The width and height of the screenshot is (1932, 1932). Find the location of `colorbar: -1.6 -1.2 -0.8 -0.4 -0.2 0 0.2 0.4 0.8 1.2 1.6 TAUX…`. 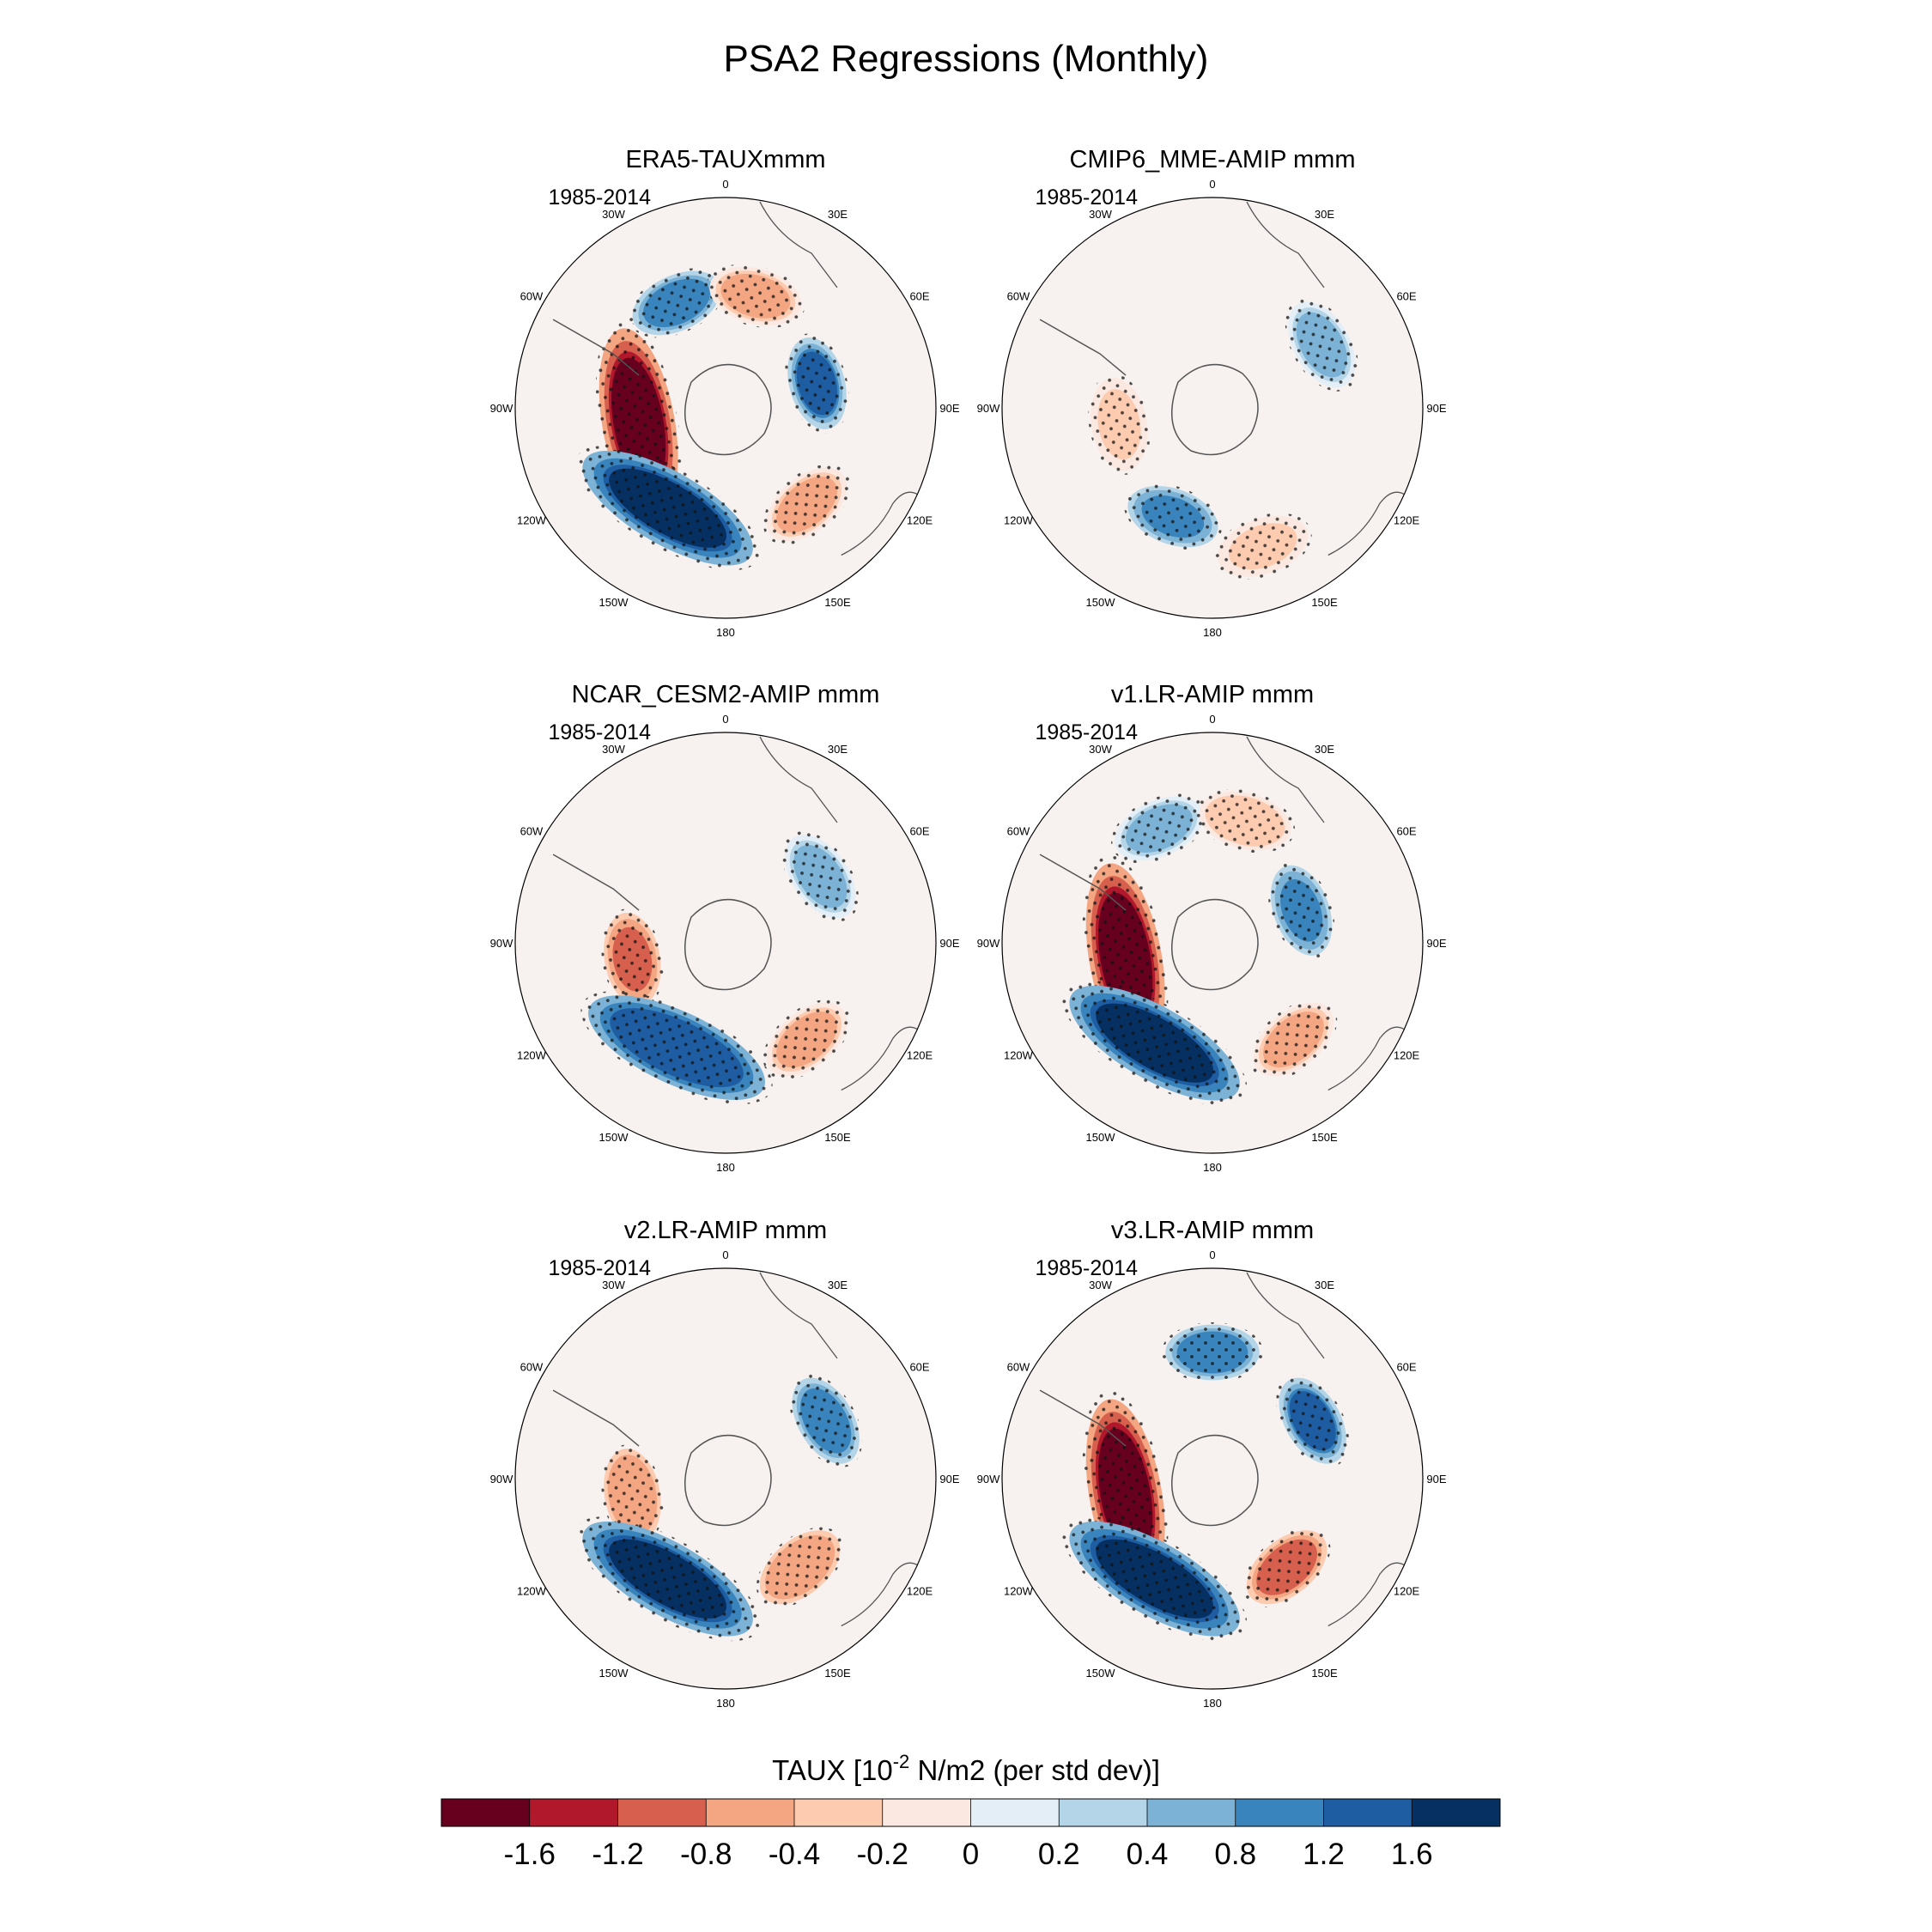

colorbar: -1.6 -1.2 -0.8 -0.4 -0.2 0 0.2 0.4 0.8 1.2 1.6 TAUX… is located at coordinates (970, 1811).